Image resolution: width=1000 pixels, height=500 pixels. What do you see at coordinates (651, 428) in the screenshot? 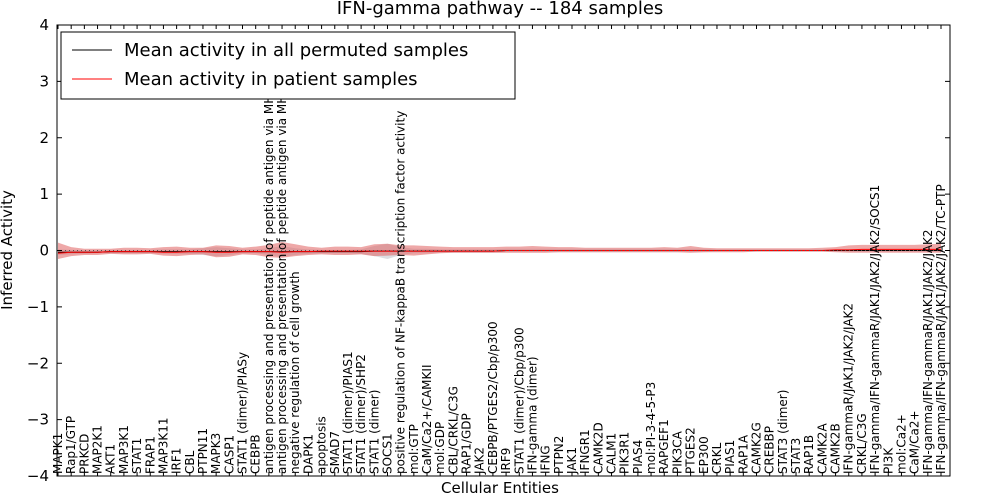
I see `x-tick-label: mol:PI-3-4-5-P3` at bounding box center [651, 428].